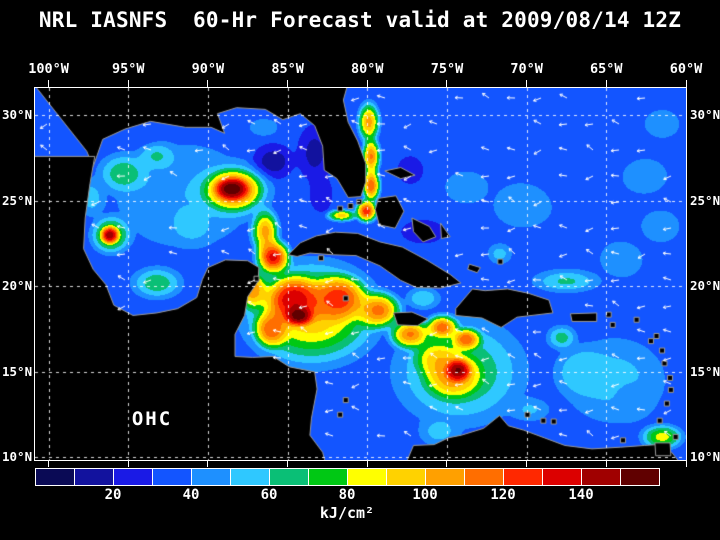  What do you see at coordinates (208, 69) in the screenshot?
I see `lon-axis-label: 90°W` at bounding box center [208, 69].